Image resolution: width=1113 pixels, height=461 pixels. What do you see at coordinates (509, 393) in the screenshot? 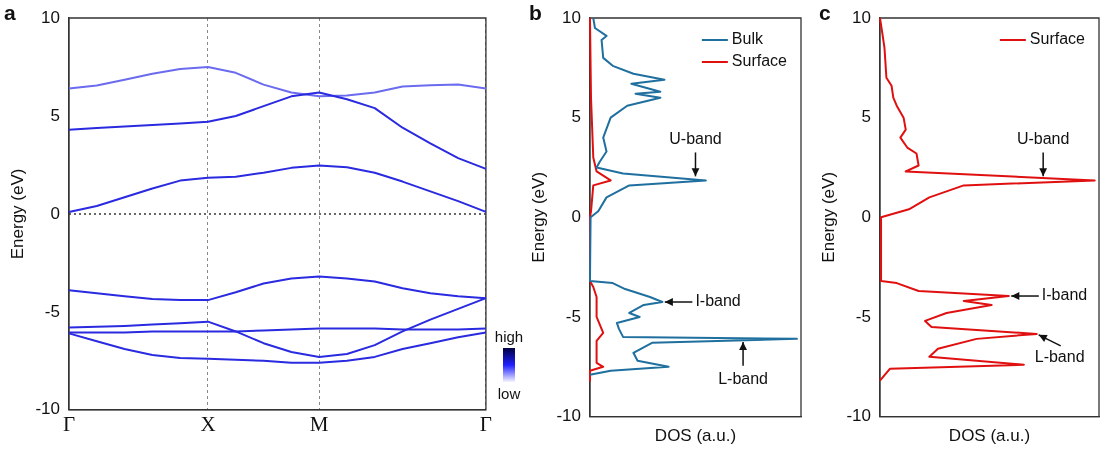
I see `text: low` at bounding box center [509, 393].